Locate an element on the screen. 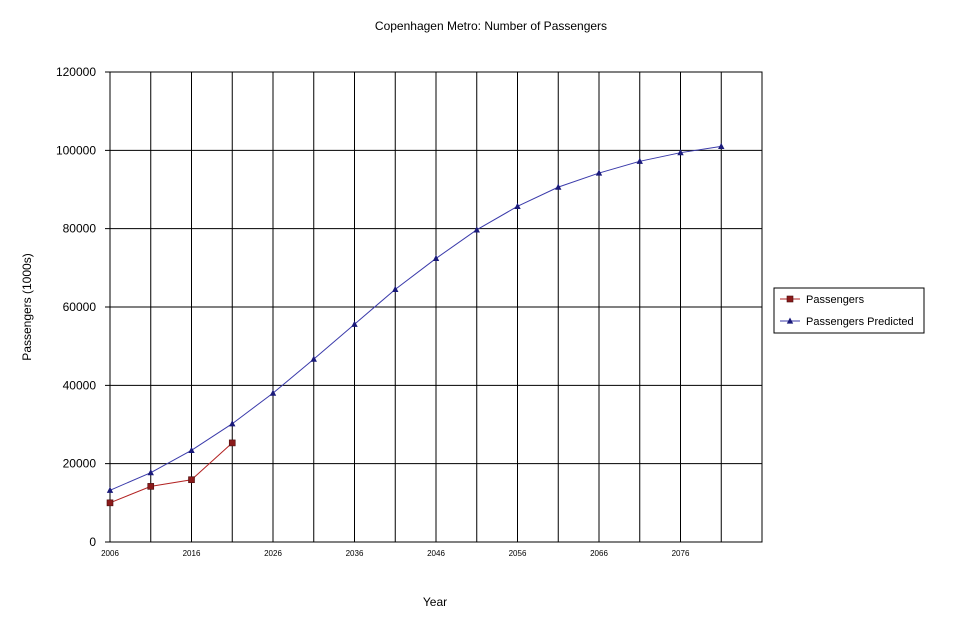 This screenshot has height=638, width=960. x-tick-label: 2006 is located at coordinates (110, 553).